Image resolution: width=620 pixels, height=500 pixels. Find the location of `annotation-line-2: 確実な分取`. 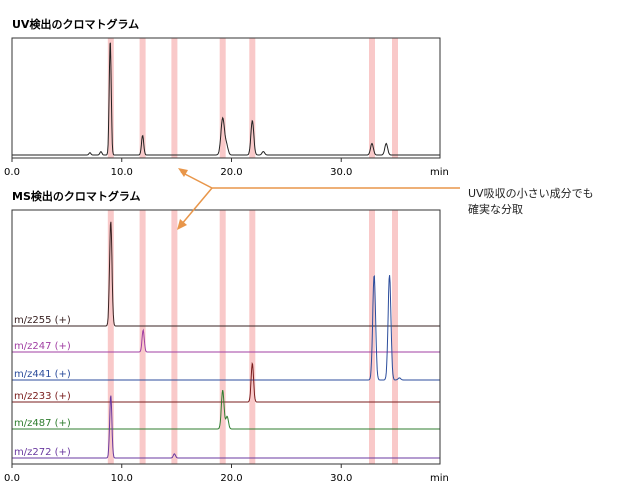

annotation-line-2: 確実な分取 is located at coordinates (495, 209).